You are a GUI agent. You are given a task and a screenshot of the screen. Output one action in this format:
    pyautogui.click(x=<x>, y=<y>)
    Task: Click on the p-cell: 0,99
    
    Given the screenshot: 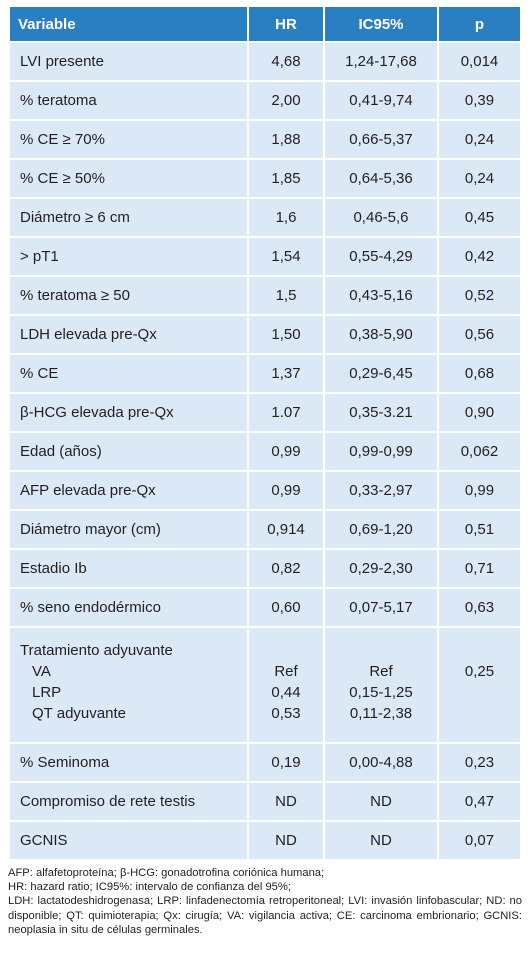 What is the action you would take?
    pyautogui.click(x=479, y=490)
    